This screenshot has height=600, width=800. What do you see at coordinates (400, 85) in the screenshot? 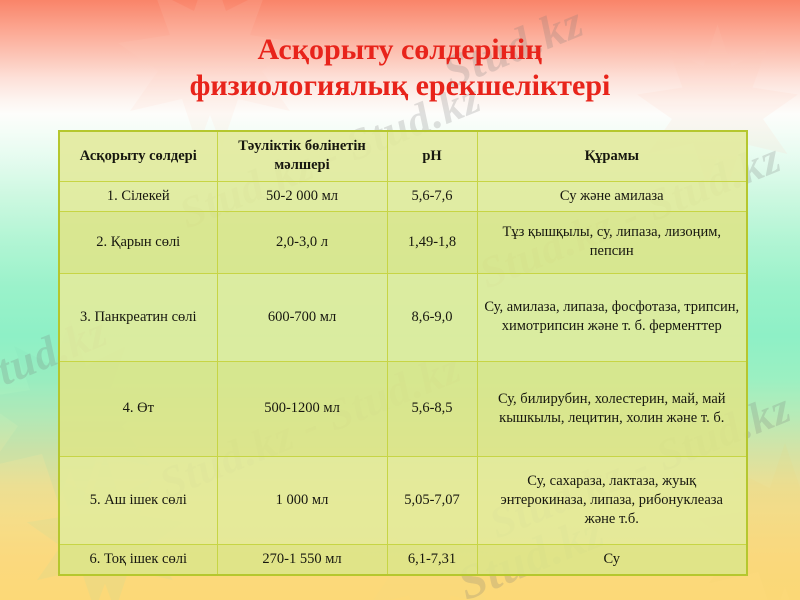
I see `slide-title-line-2: физиологиялық ерекшеліктері` at bounding box center [400, 85].